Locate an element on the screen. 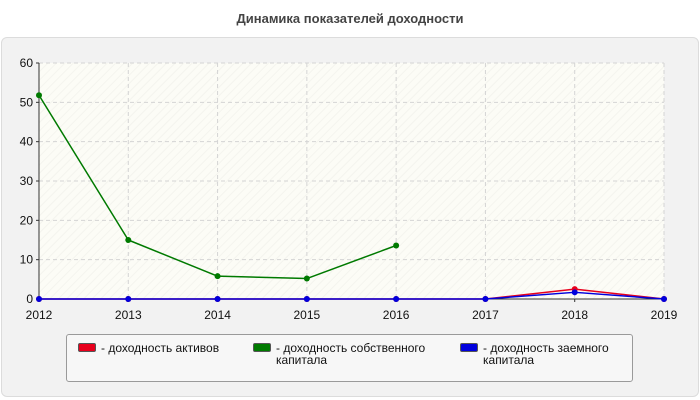 The image size is (700, 400). series-2-line is located at coordinates (352, 295).